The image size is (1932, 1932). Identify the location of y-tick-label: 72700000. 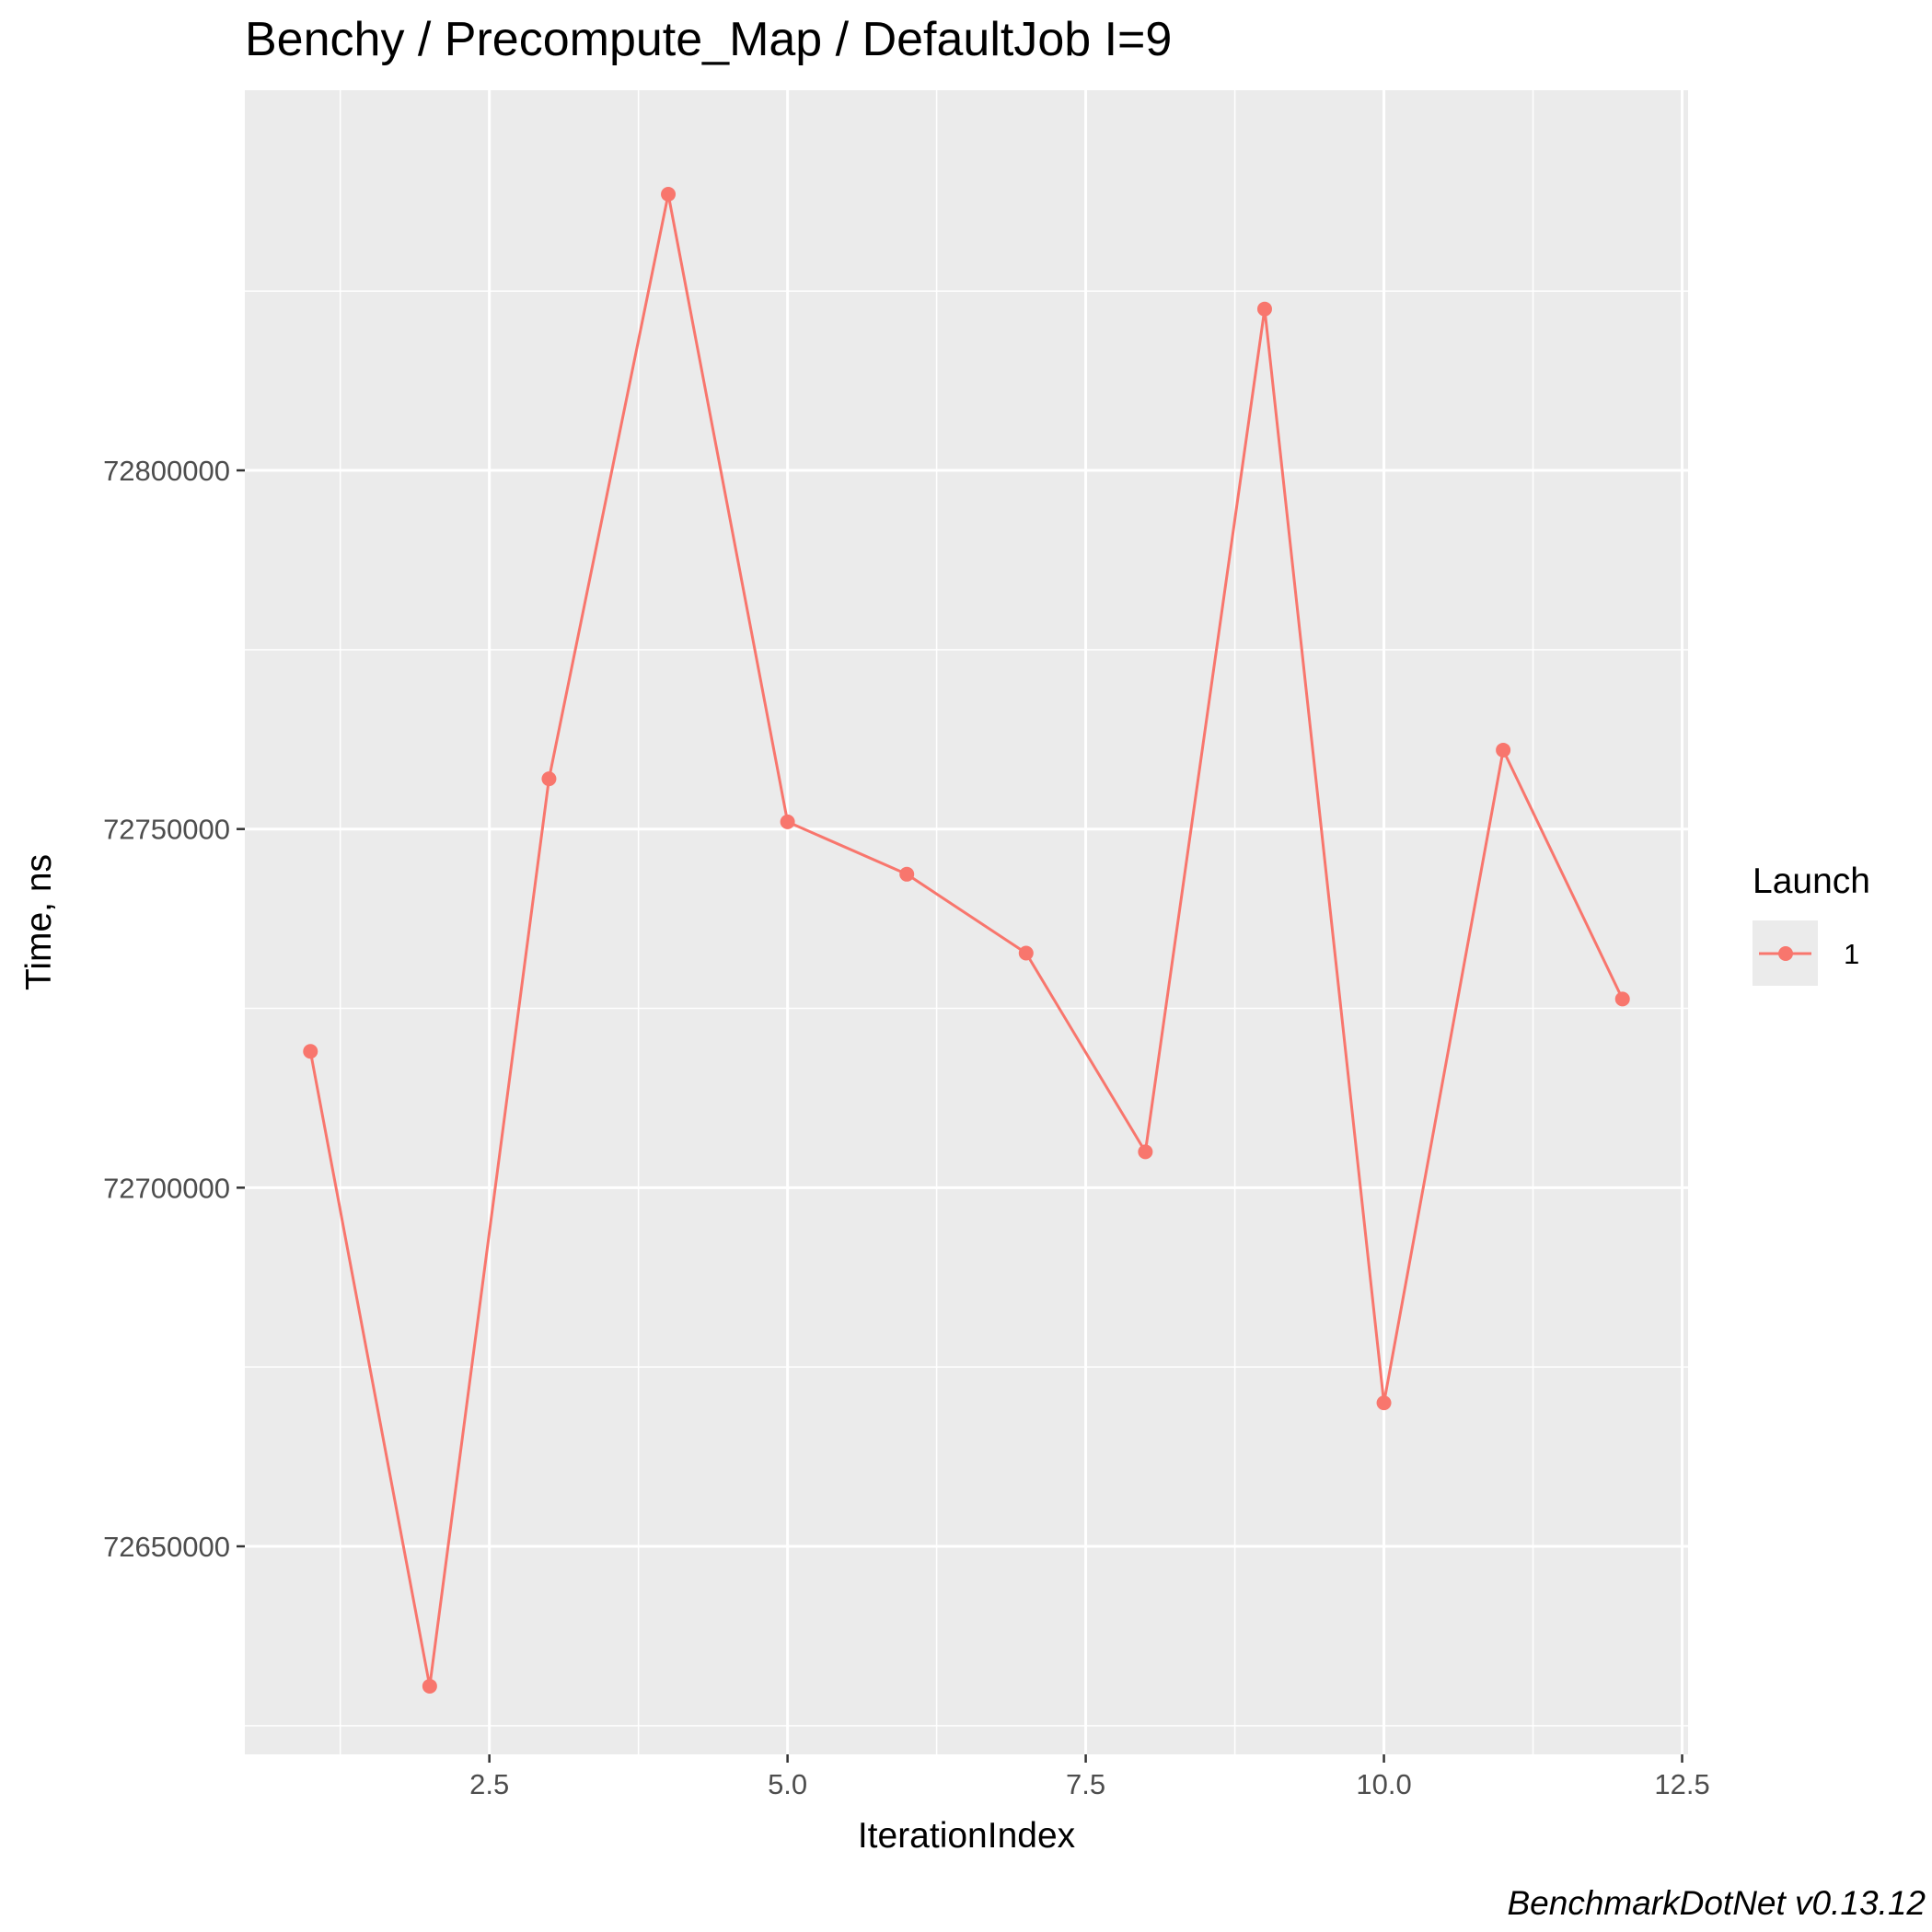
(167, 1188).